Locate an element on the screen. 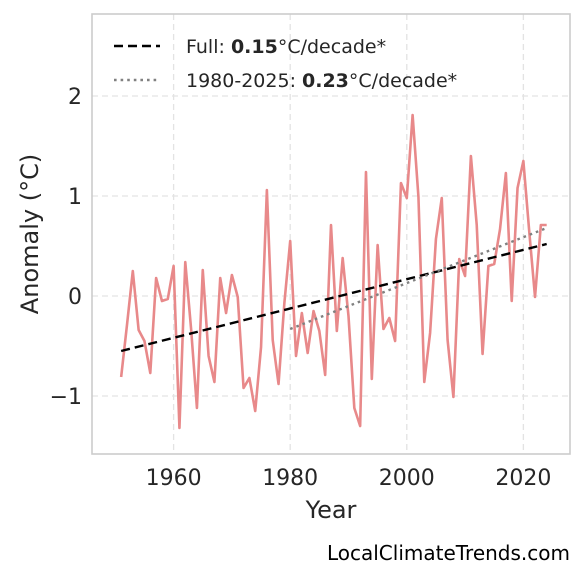  watermark: LocalClimateTrends.com is located at coordinates (448, 553).